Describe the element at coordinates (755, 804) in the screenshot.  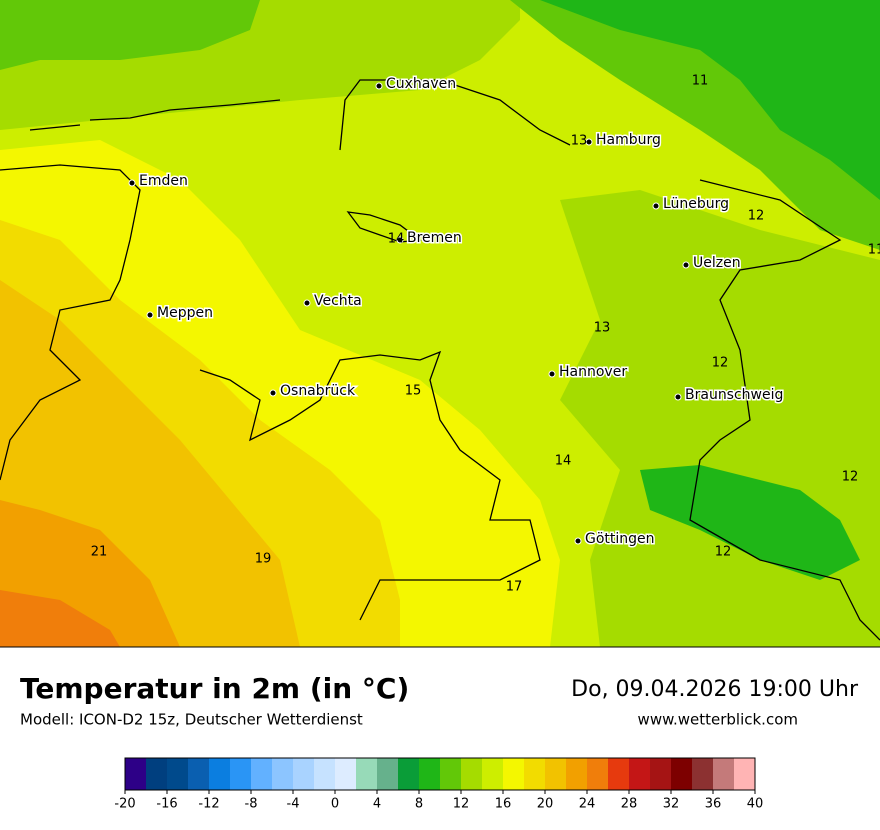
I see `colorbar-tick-label: 40` at that location.